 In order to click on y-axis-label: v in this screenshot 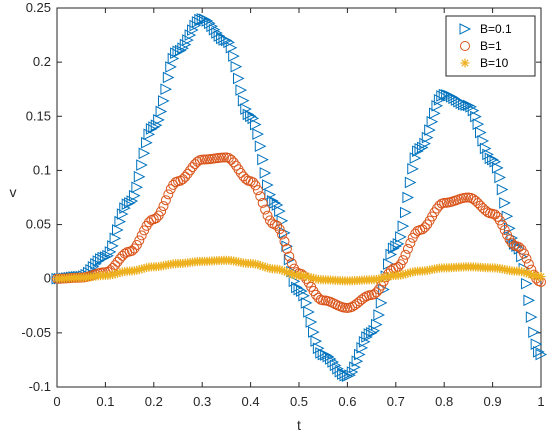, I will do `click(13, 192)`.